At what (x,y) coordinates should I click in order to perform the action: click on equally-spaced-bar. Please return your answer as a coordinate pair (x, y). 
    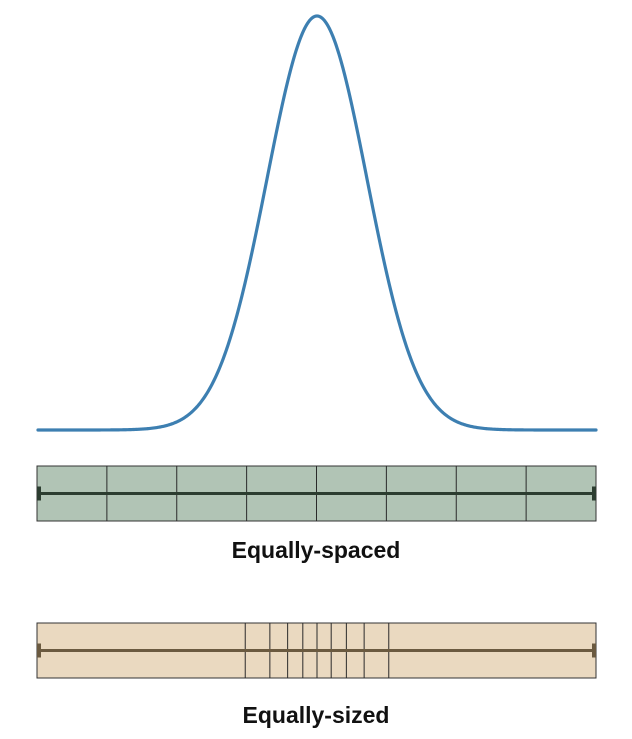
    Looking at the image, I should click on (316, 493).